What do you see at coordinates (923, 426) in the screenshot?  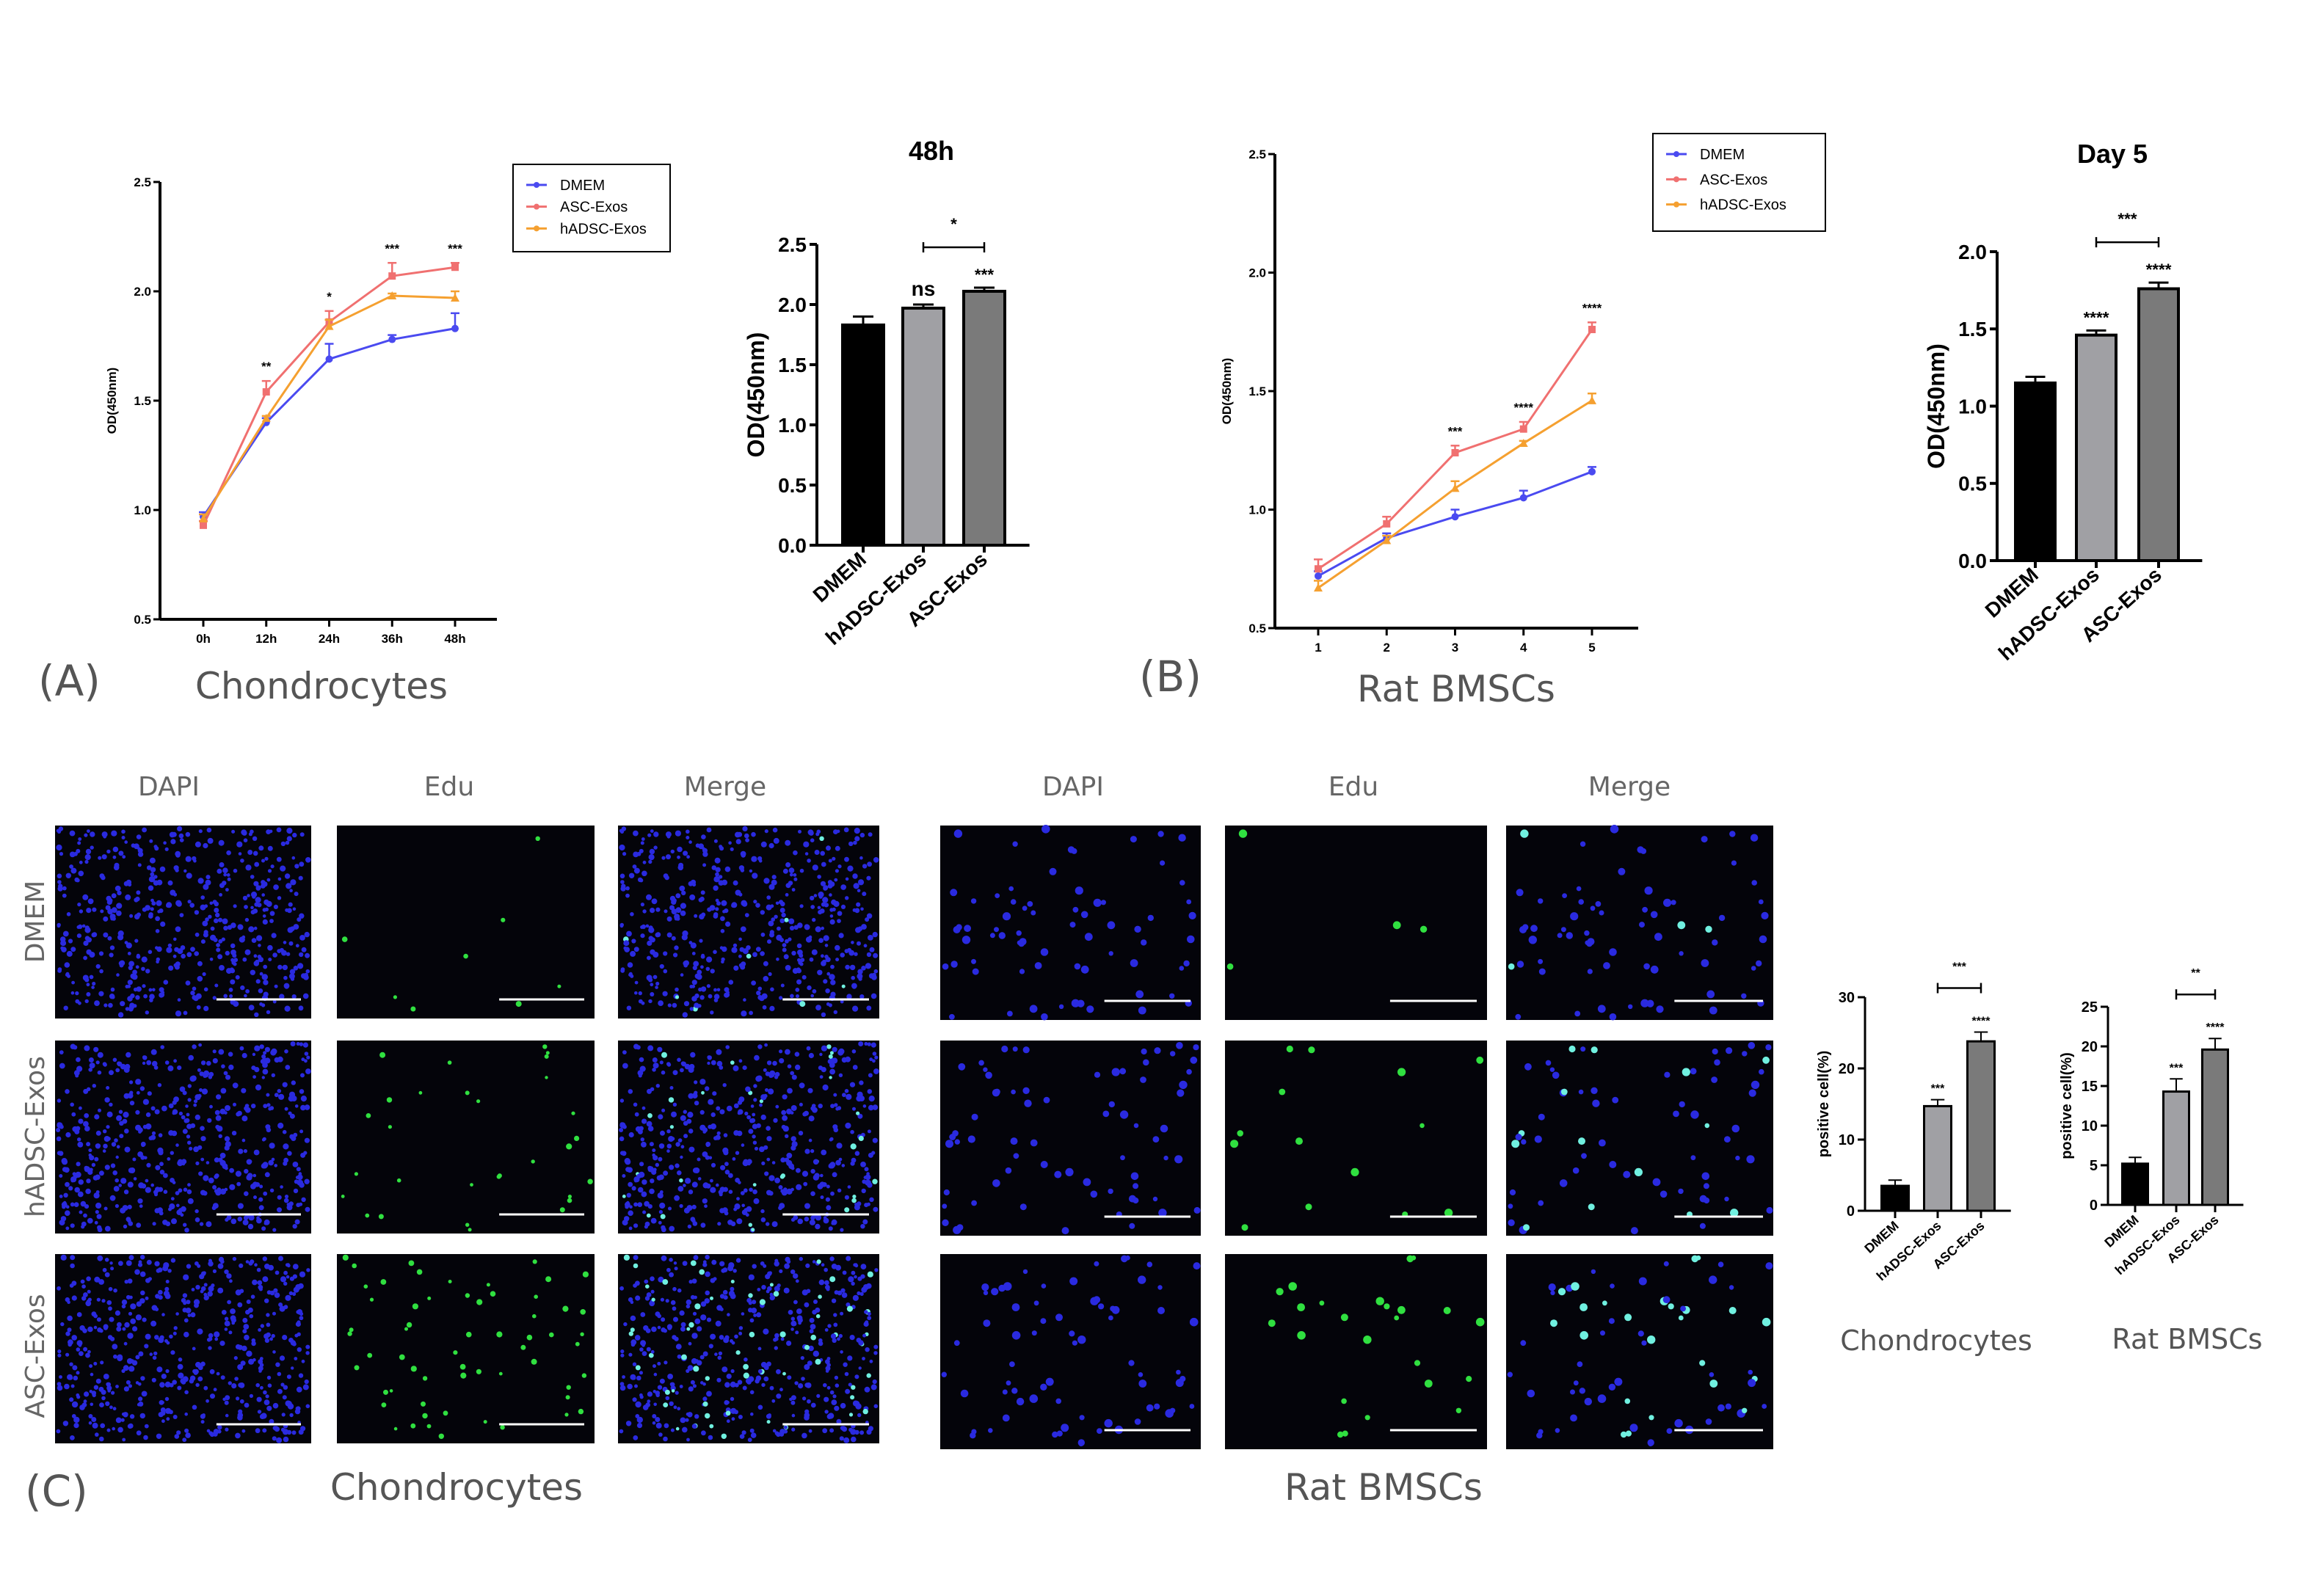 I see `bar-hadsc-exos` at bounding box center [923, 426].